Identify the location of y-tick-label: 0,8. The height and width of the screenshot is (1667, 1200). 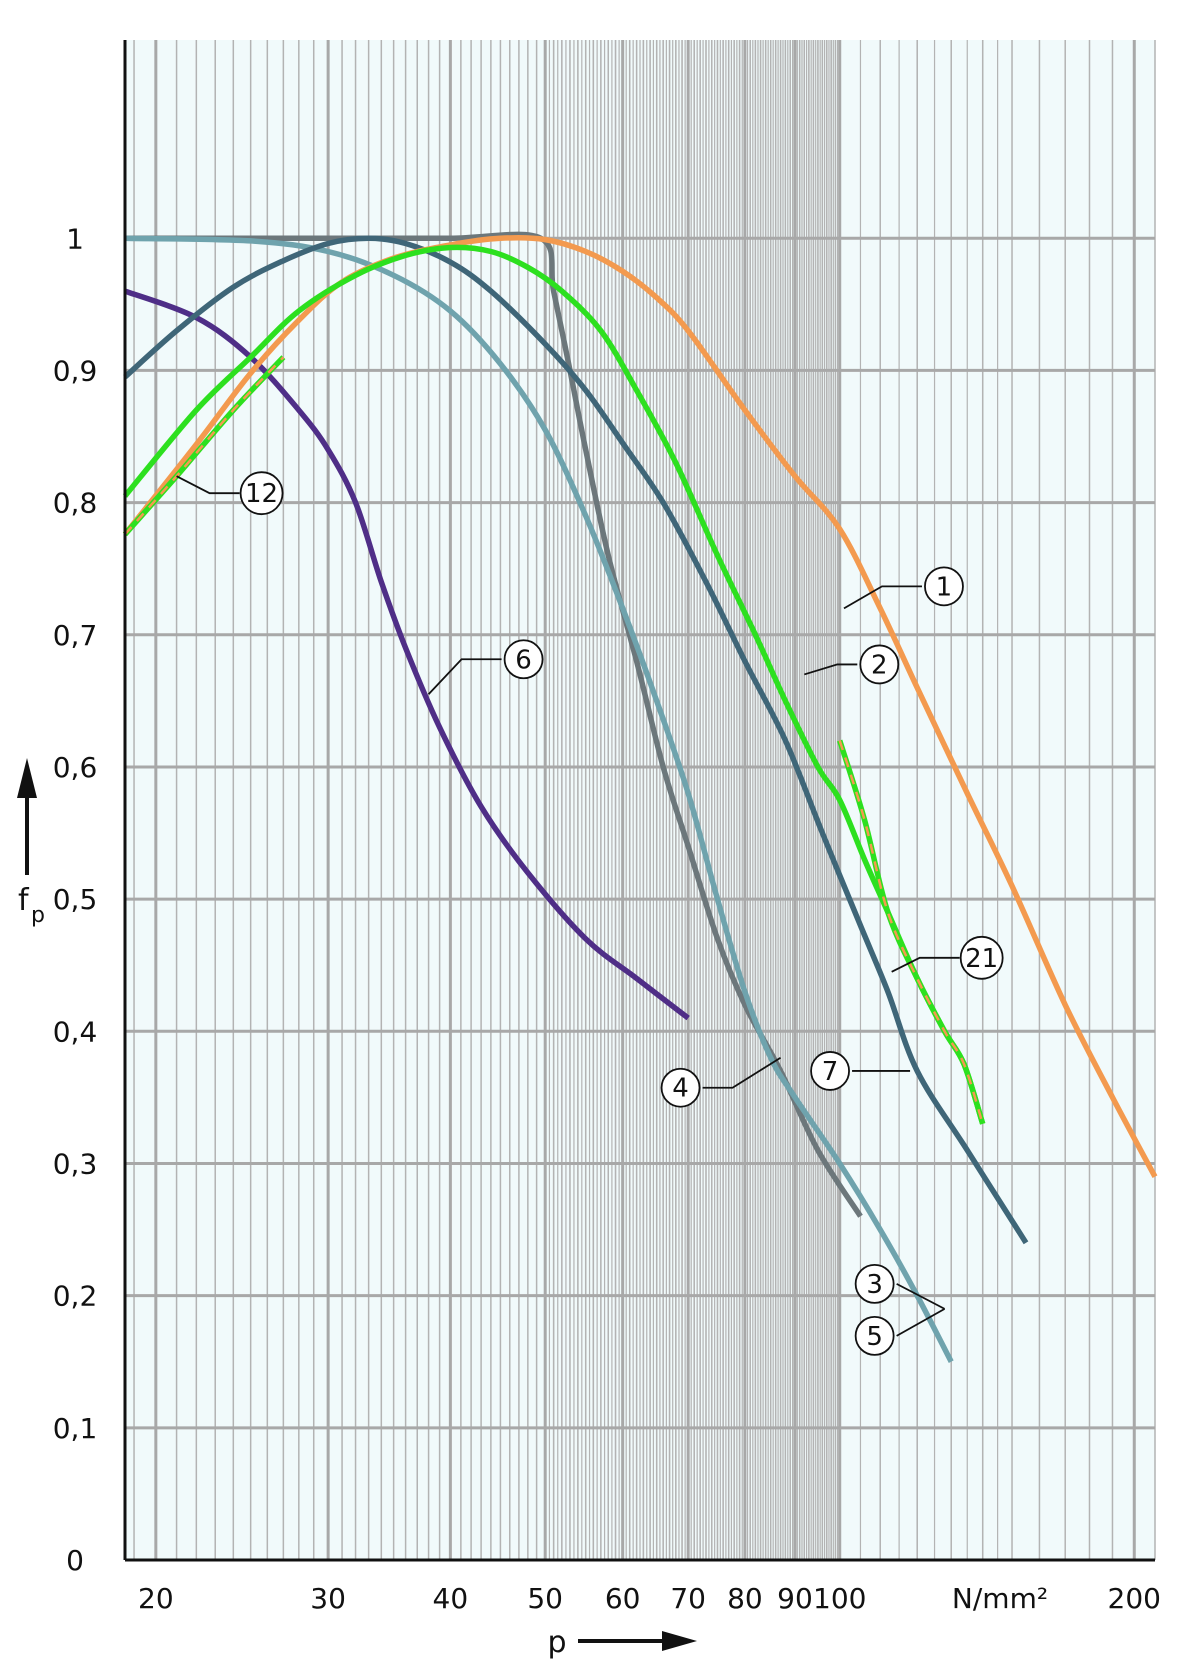
(75, 503).